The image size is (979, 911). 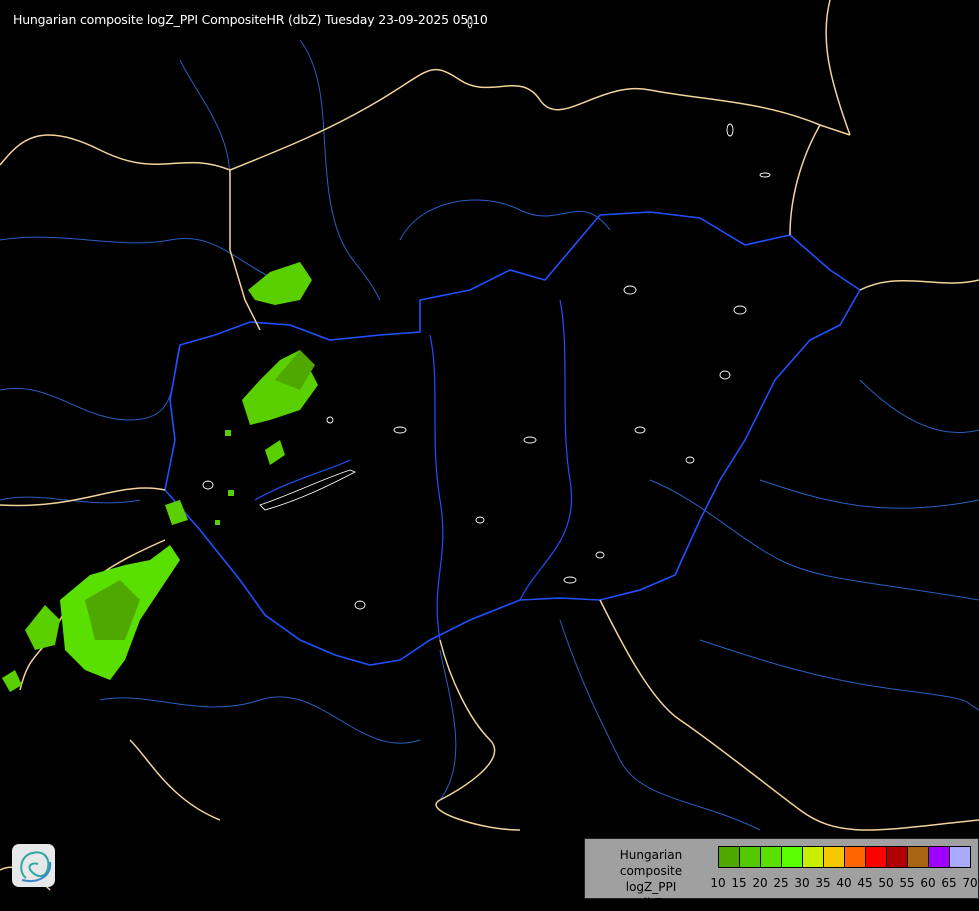 I want to click on legend-ticks: 10 15 20 25 30 35 40 45 50 55 60 65 70, so click(x=844, y=884).